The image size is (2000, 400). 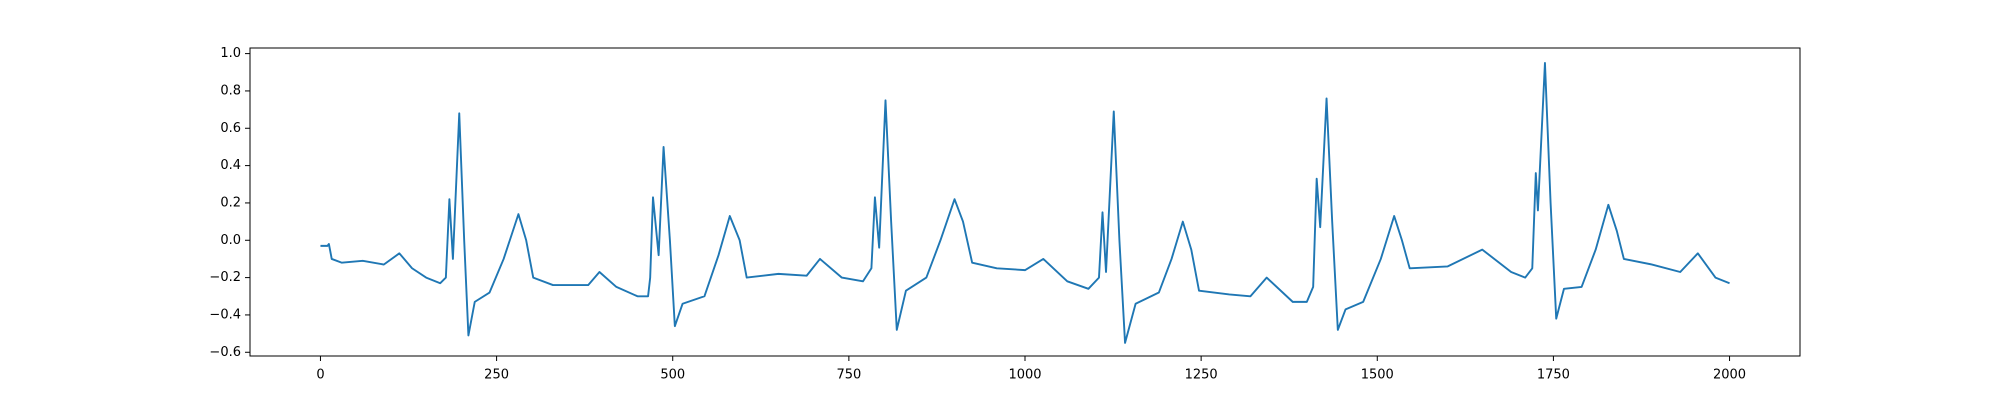 What do you see at coordinates (320, 375) in the screenshot?
I see `x-tick-label: 0` at bounding box center [320, 375].